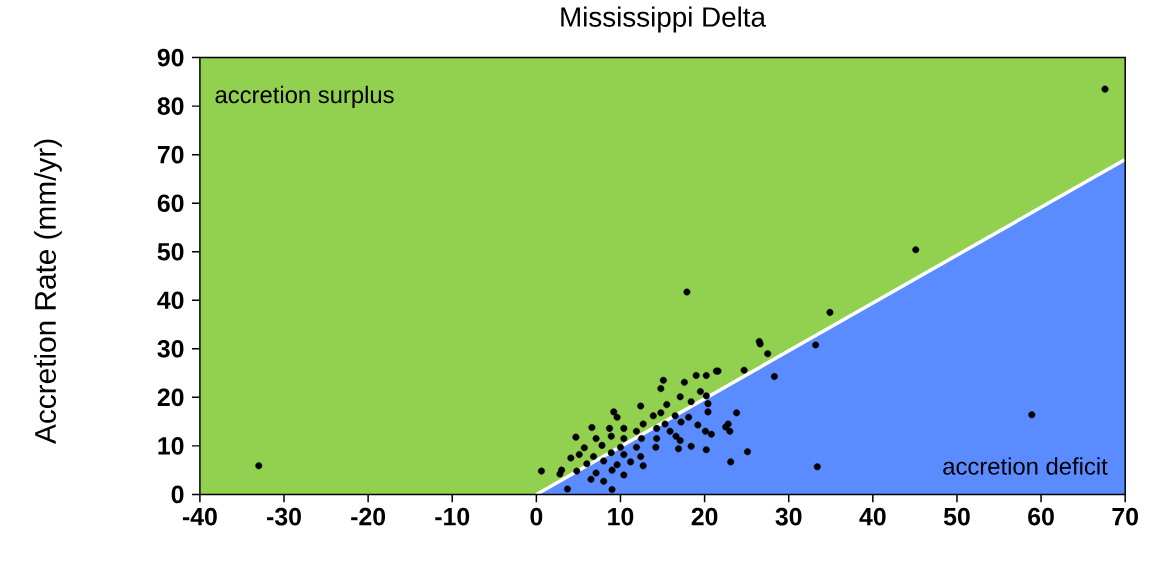 This screenshot has width=1150, height=574. Describe the element at coordinates (170, 349) in the screenshot. I see `y-tick-label: 30` at that location.